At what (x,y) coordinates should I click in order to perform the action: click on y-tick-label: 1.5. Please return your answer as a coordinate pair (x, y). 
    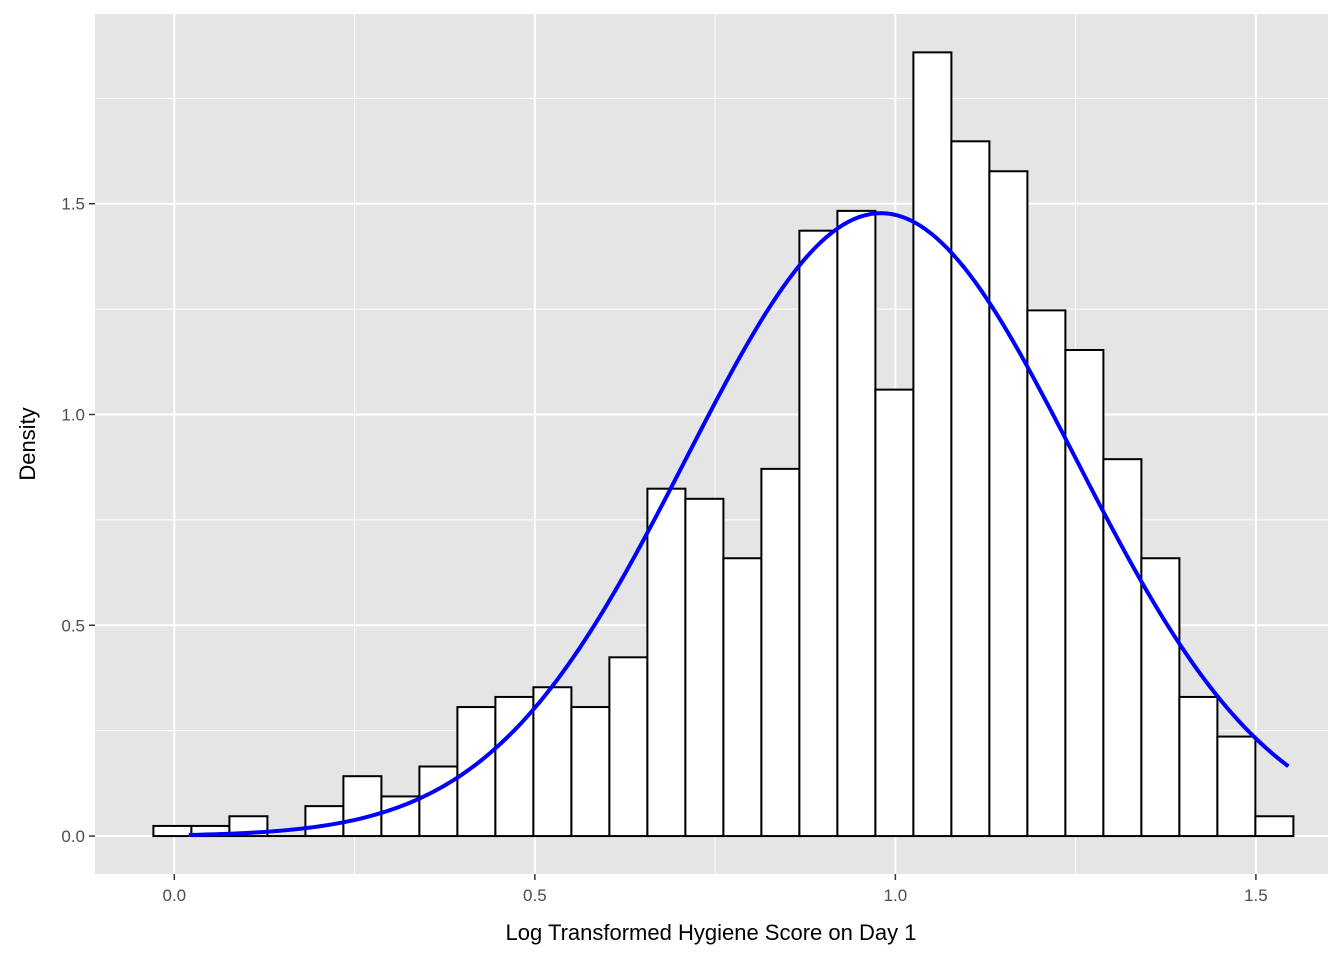
    Looking at the image, I should click on (73, 204).